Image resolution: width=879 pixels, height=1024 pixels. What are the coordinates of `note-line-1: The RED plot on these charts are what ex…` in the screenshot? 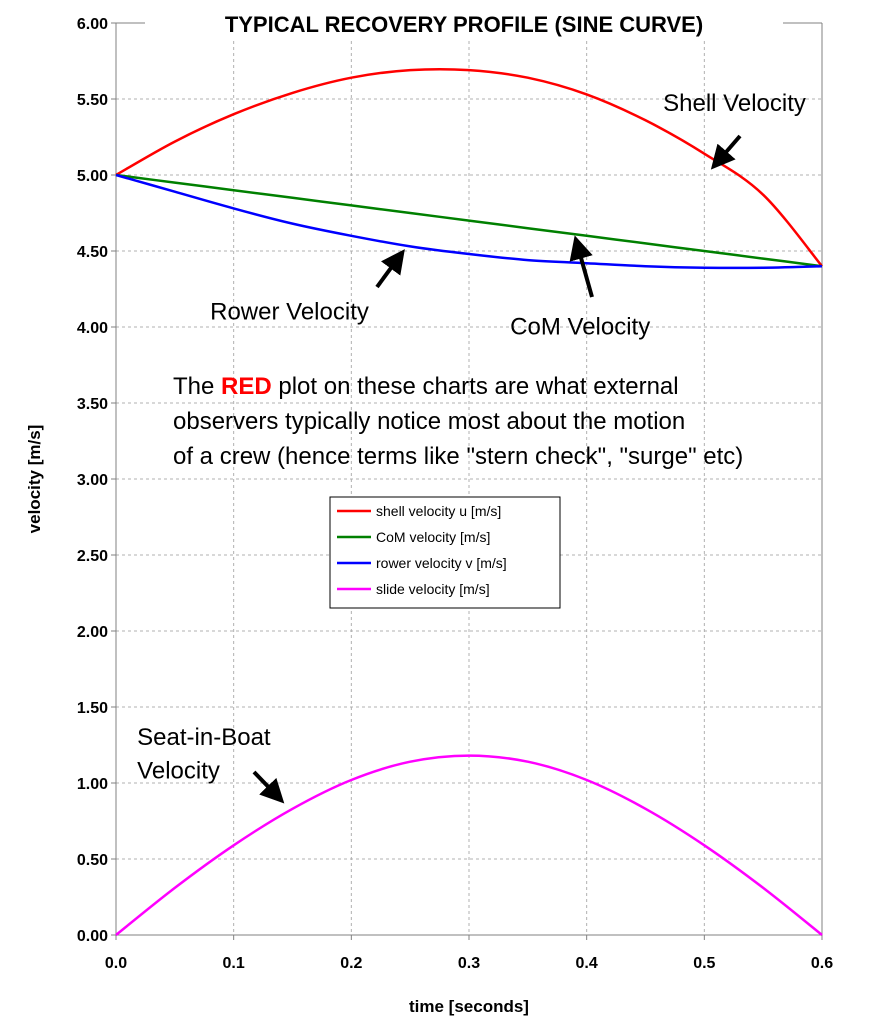 It's located at (426, 386).